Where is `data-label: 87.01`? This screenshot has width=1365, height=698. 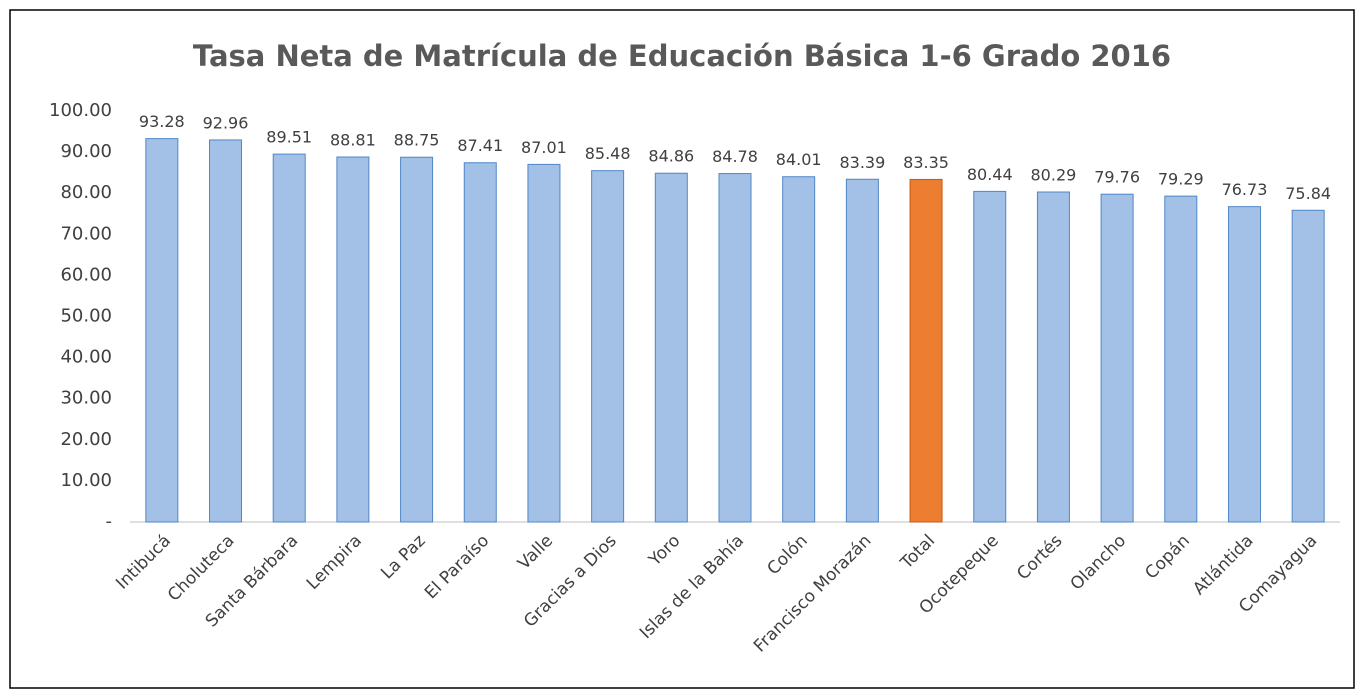
data-label: 87.01 is located at coordinates (544, 147).